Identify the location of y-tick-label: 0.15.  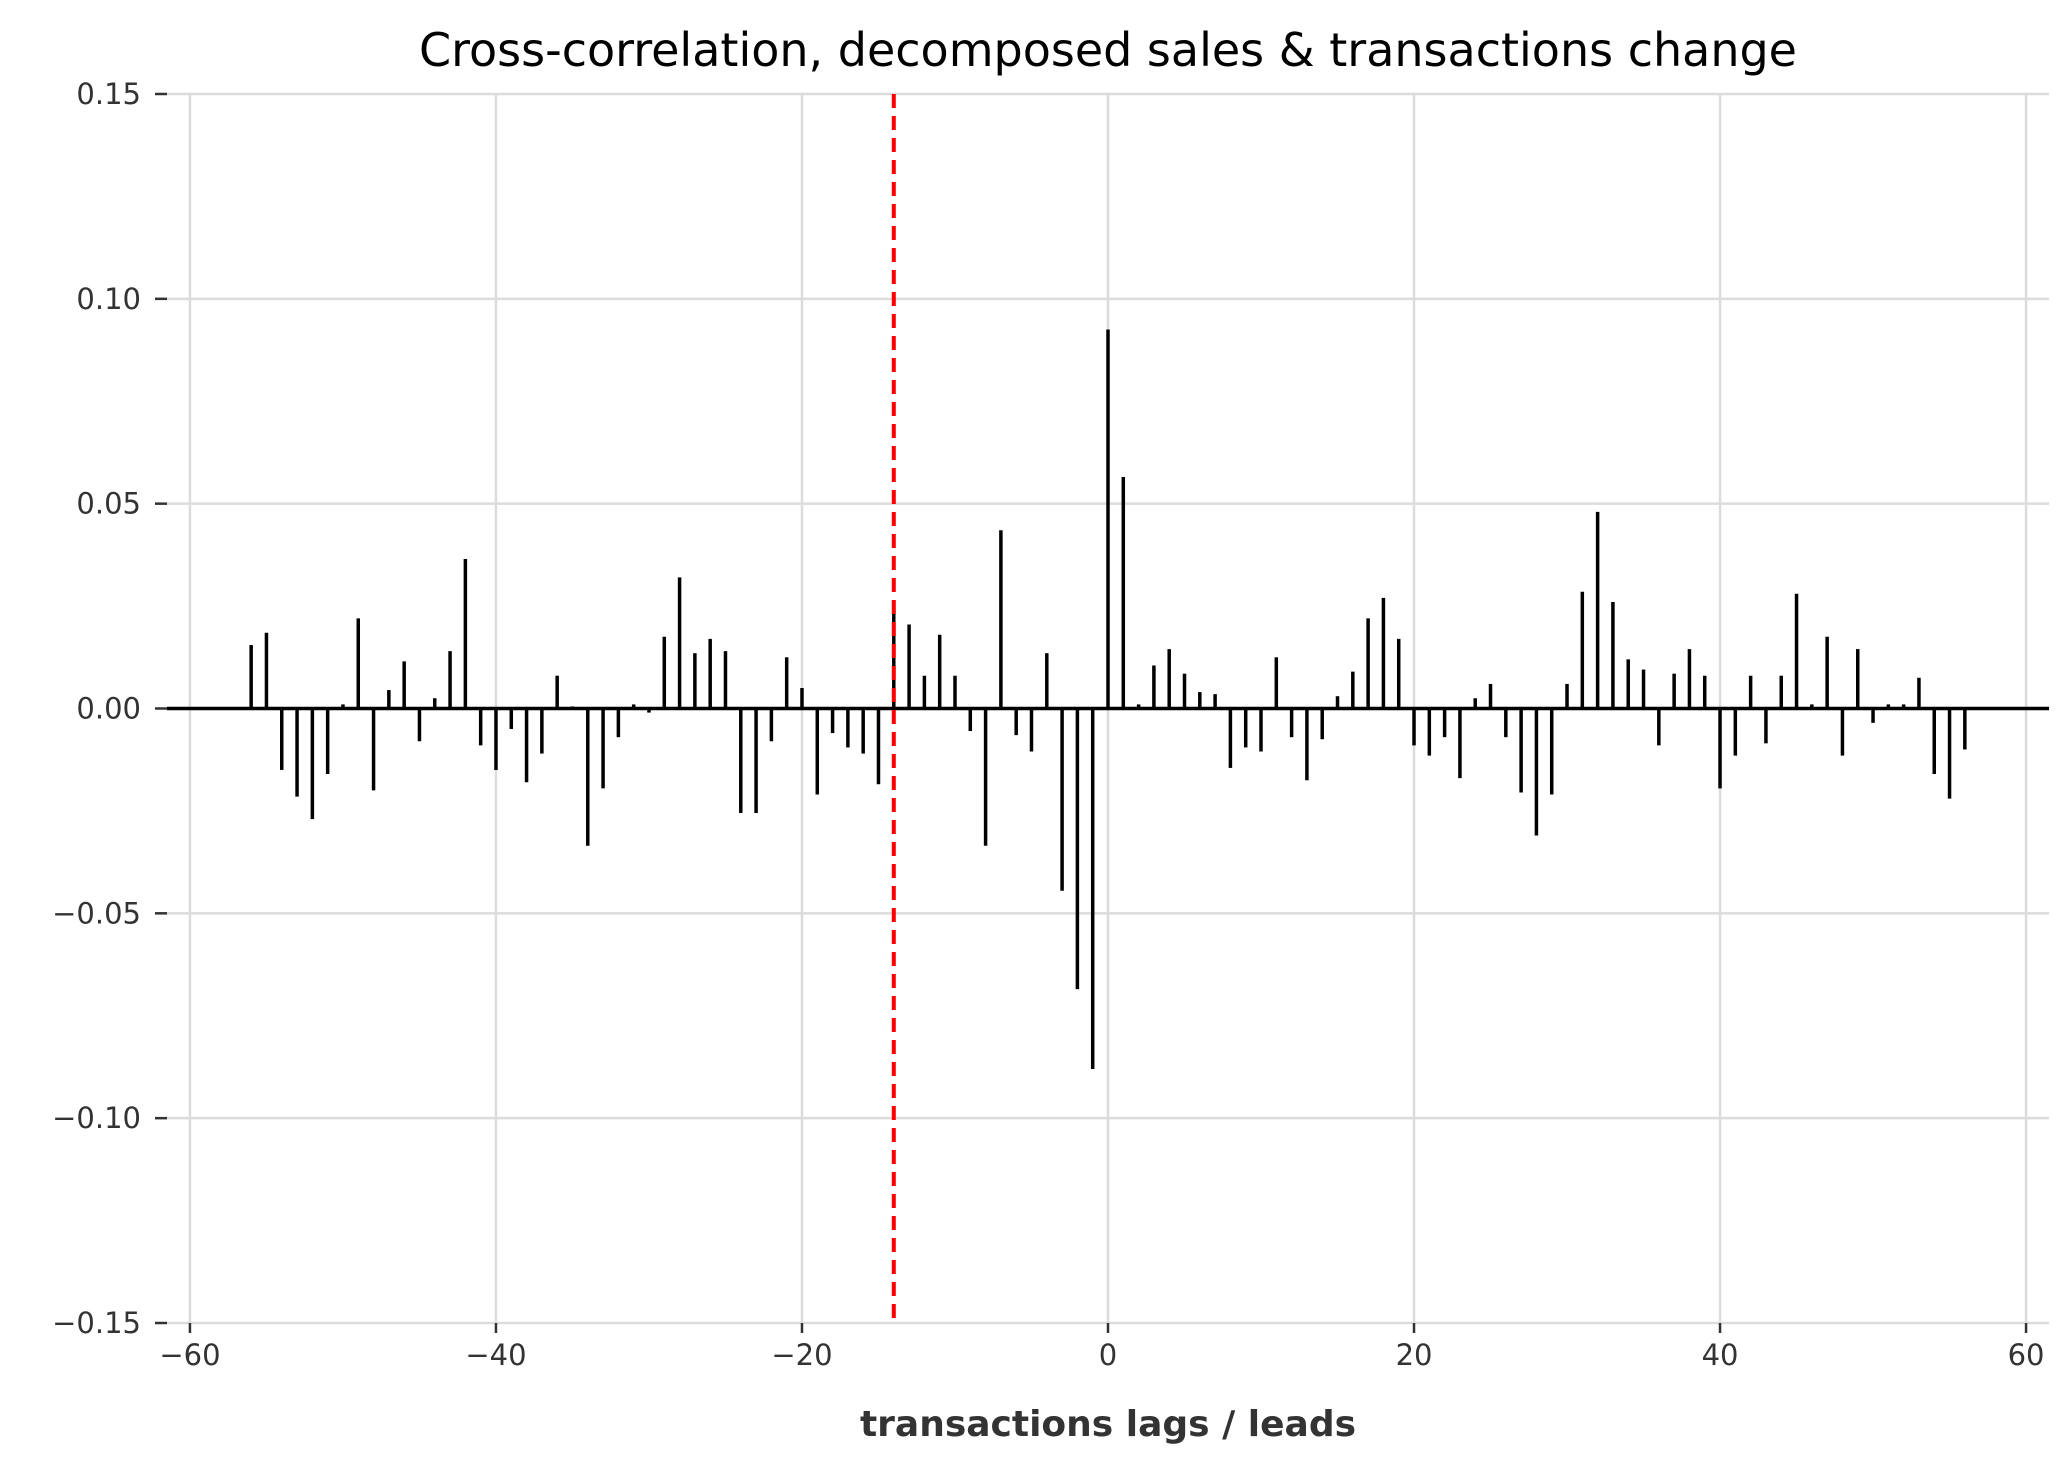
(108, 94).